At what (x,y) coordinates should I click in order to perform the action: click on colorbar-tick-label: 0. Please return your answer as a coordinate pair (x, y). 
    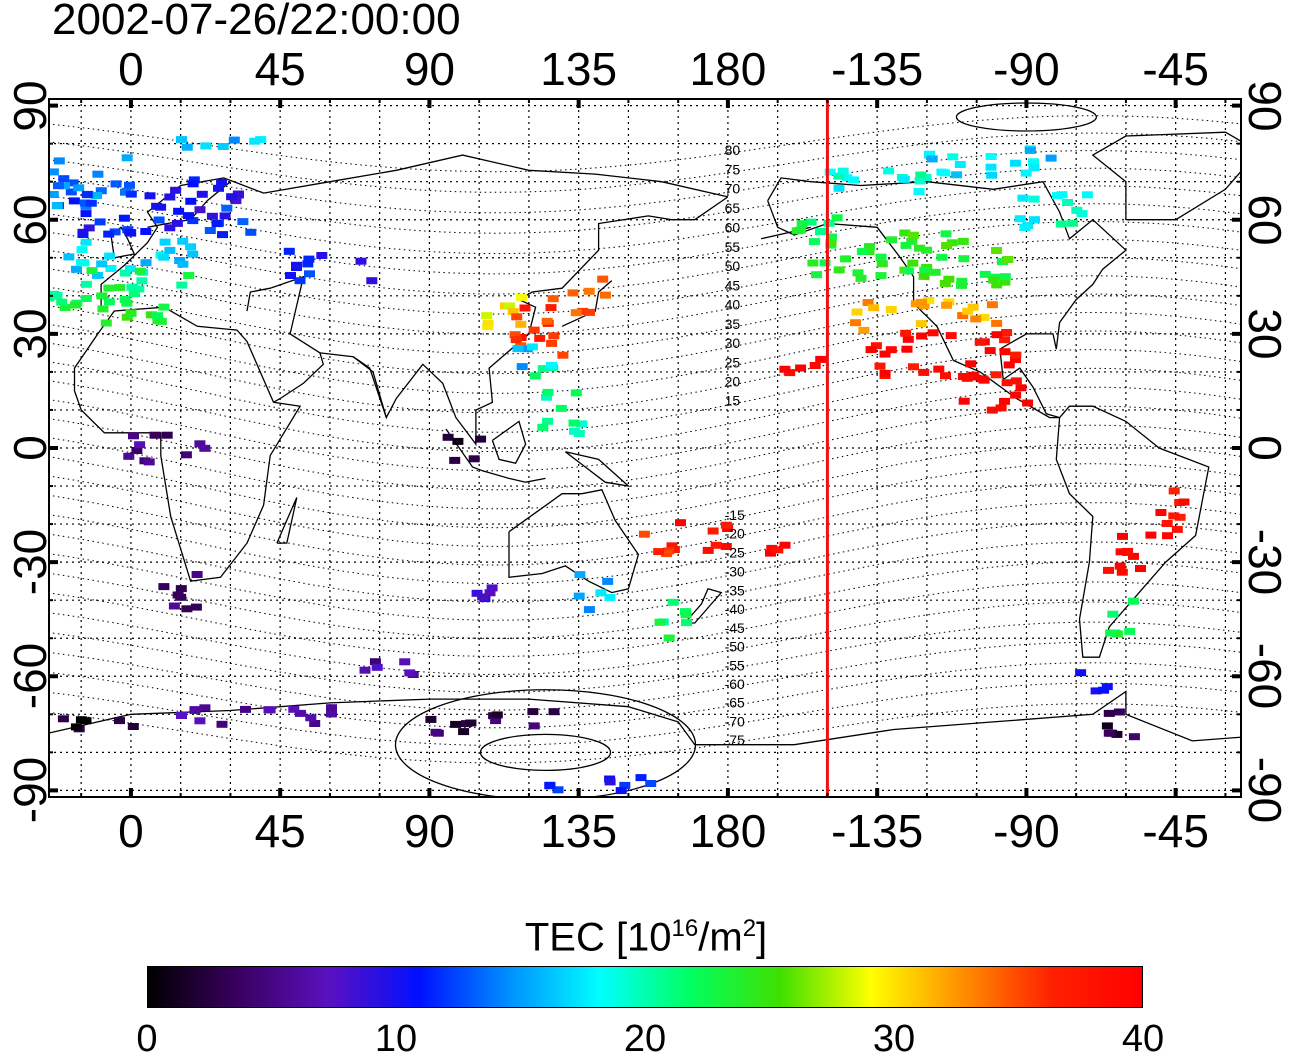
    Looking at the image, I should click on (147, 1039).